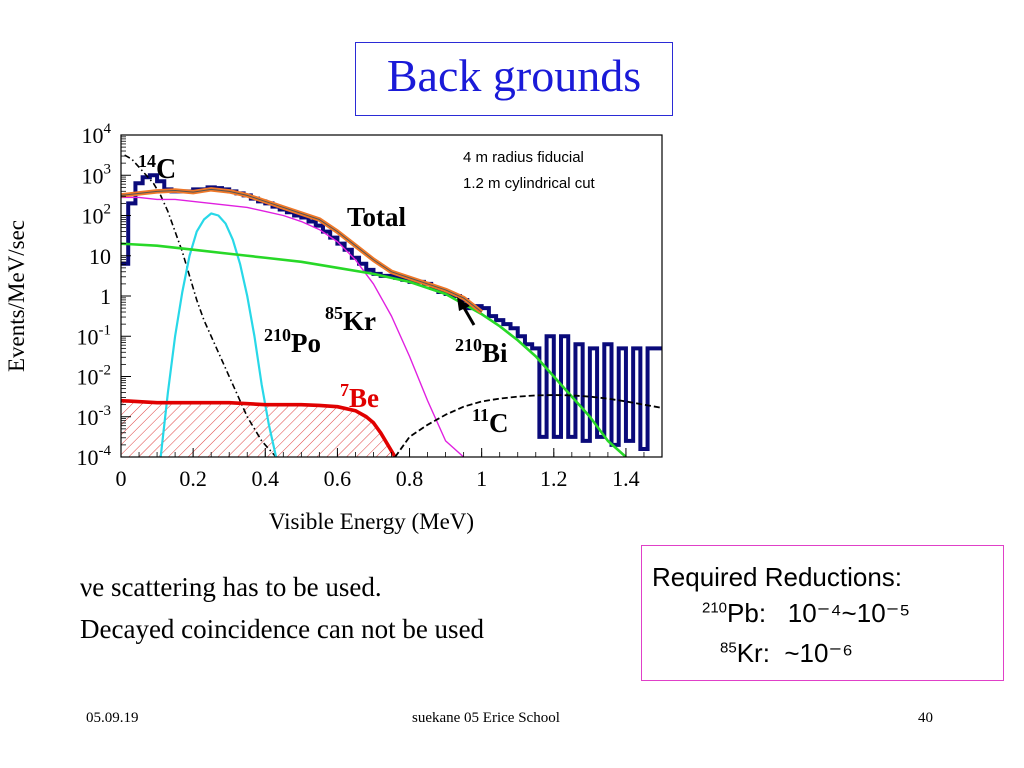 Image resolution: width=1024 pixels, height=768 pixels. What do you see at coordinates (108, 210) in the screenshot?
I see `y-tick-exponent: 2` at bounding box center [108, 210].